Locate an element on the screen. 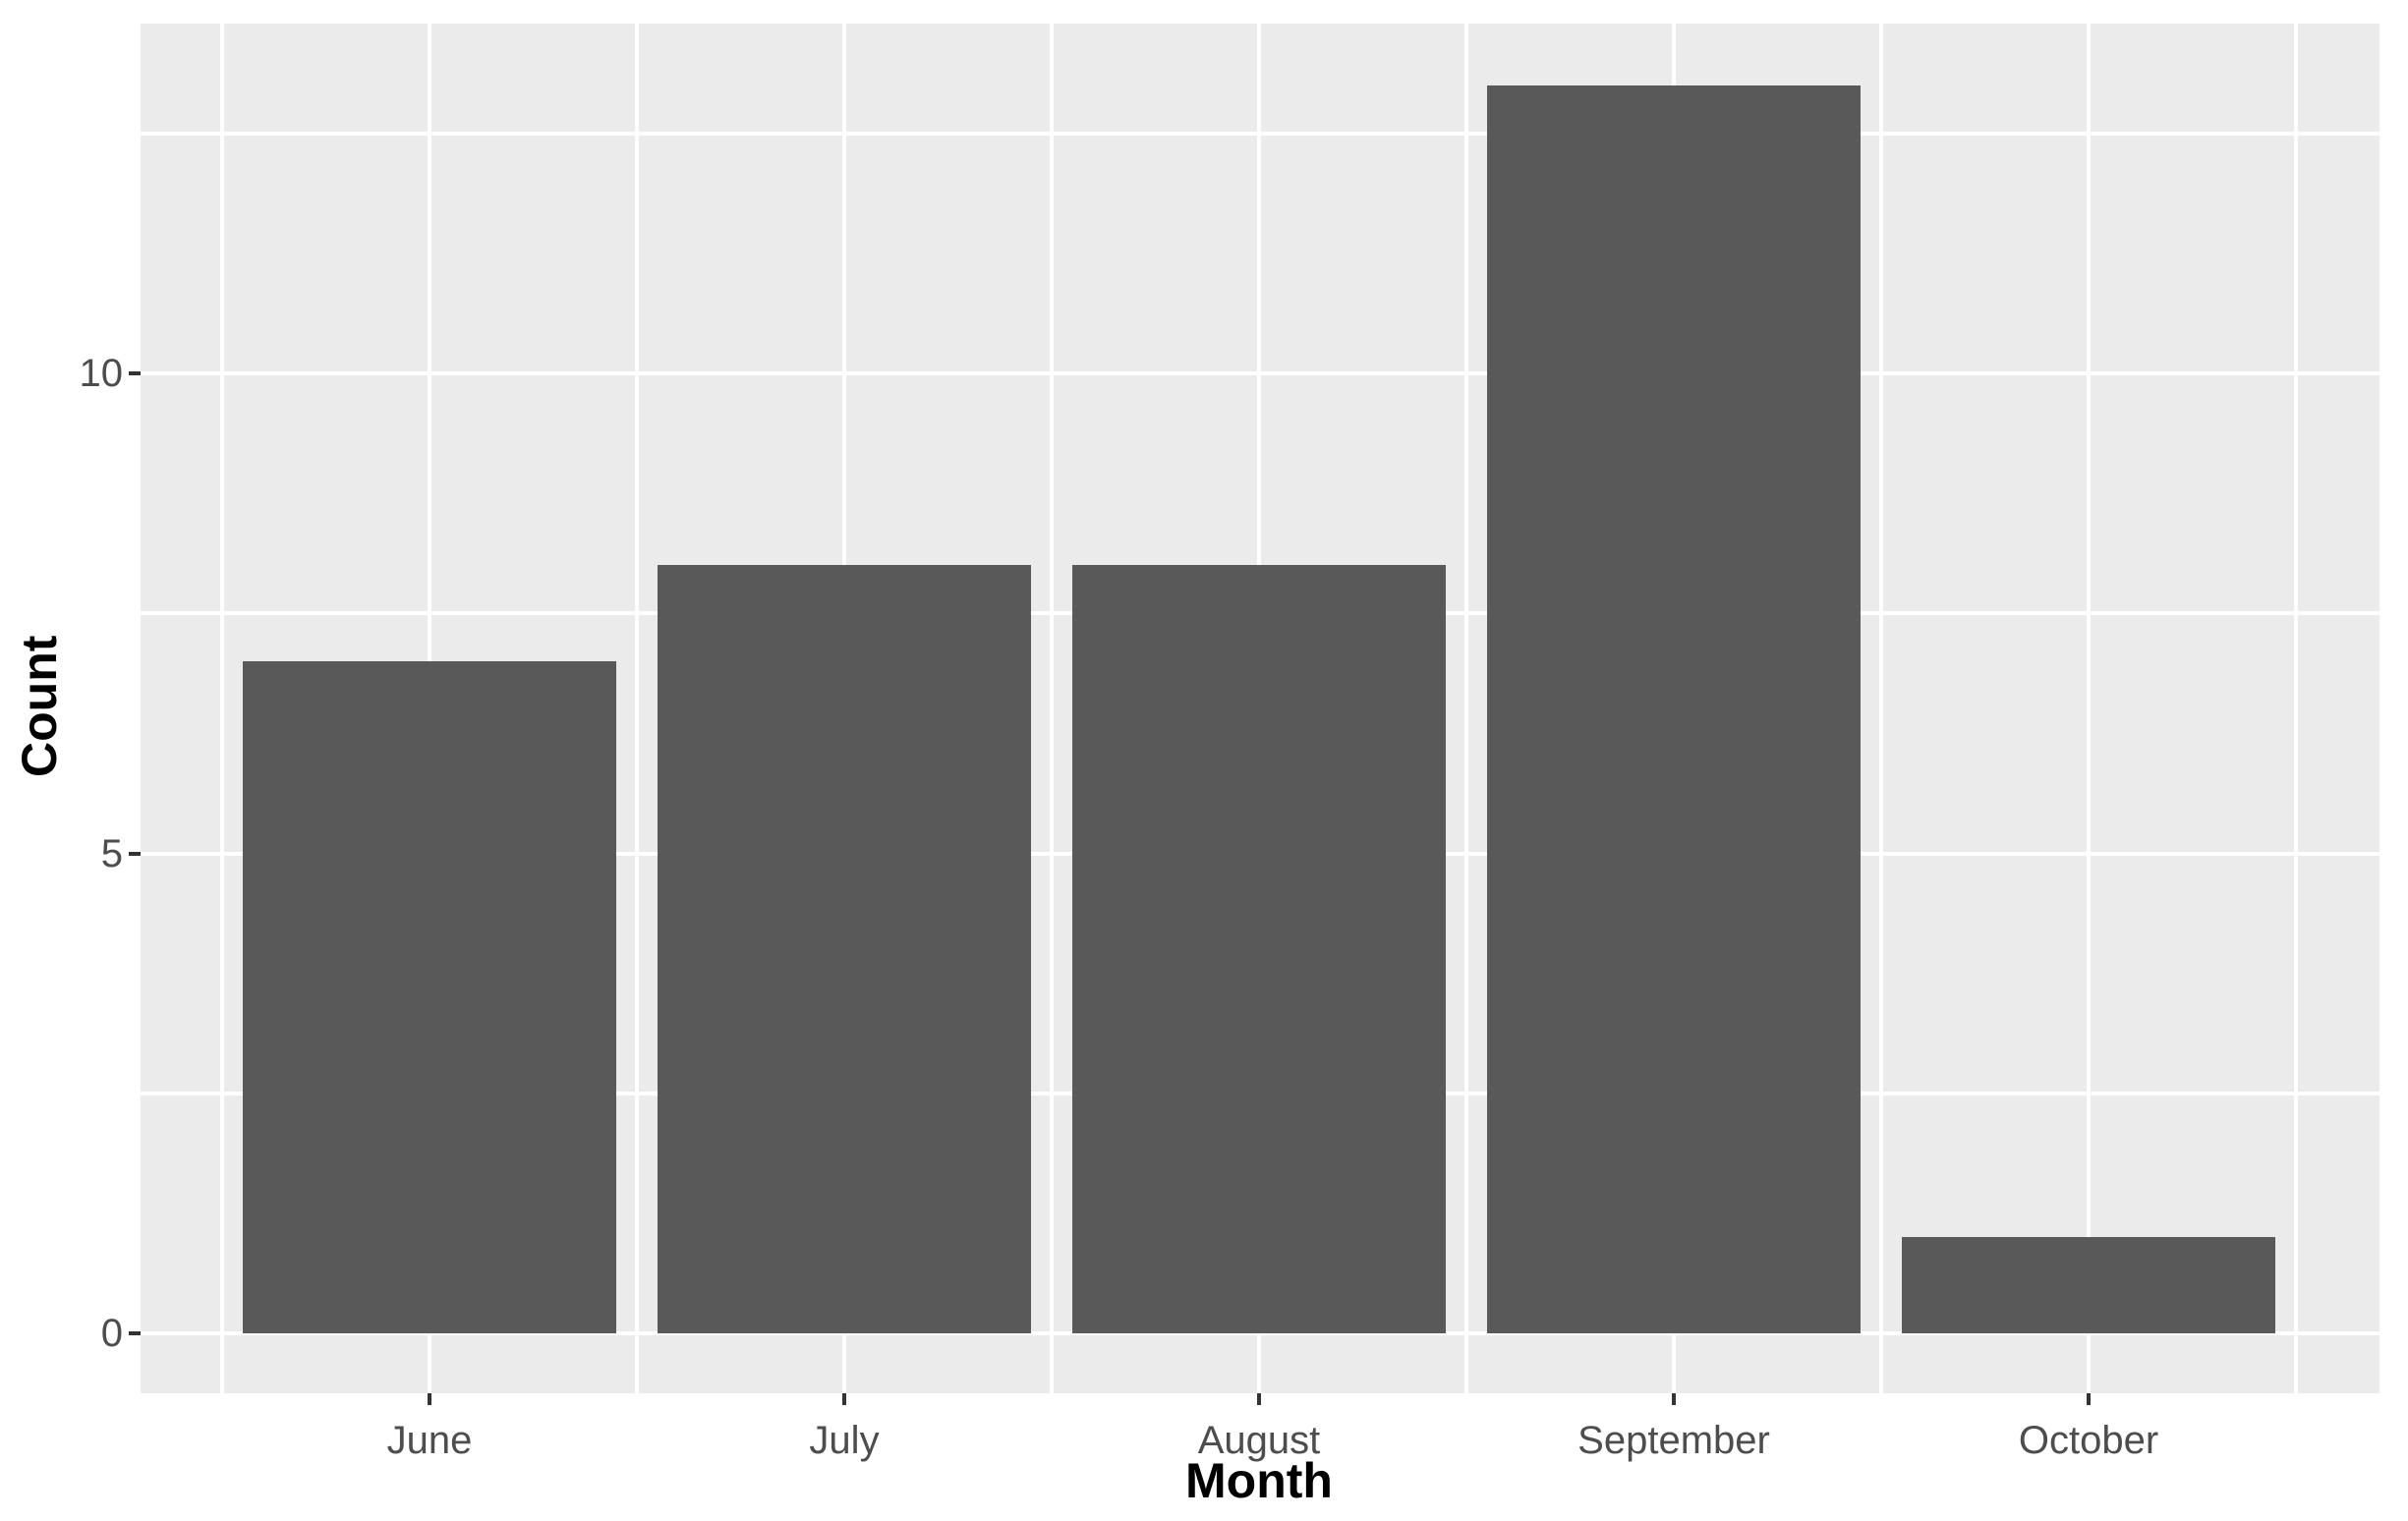 The height and width of the screenshot is (1521, 2408). x-axis-tick-label: June is located at coordinates (430, 1441).